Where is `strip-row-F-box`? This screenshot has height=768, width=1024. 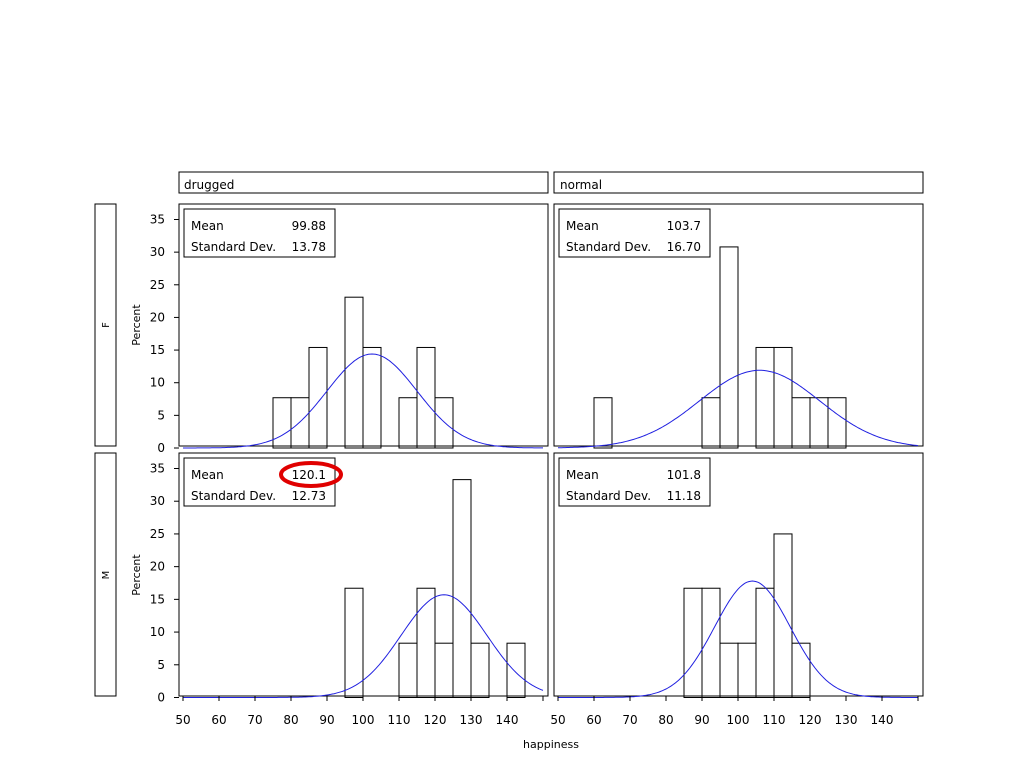
strip-row-F-box is located at coordinates (105, 325).